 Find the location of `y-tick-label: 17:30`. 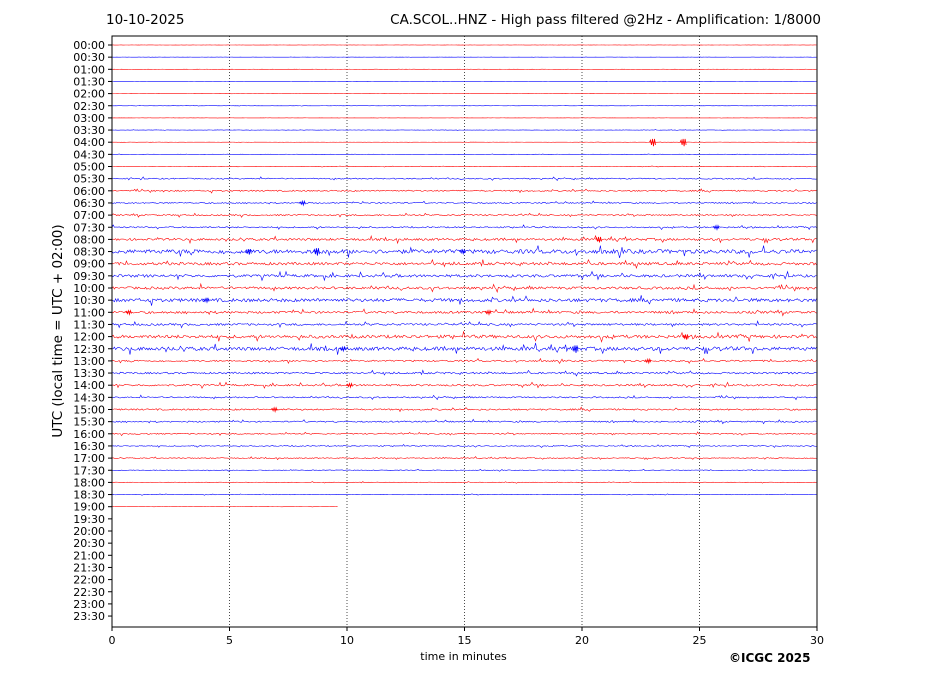

y-tick-label: 17:30 is located at coordinates (89, 470).